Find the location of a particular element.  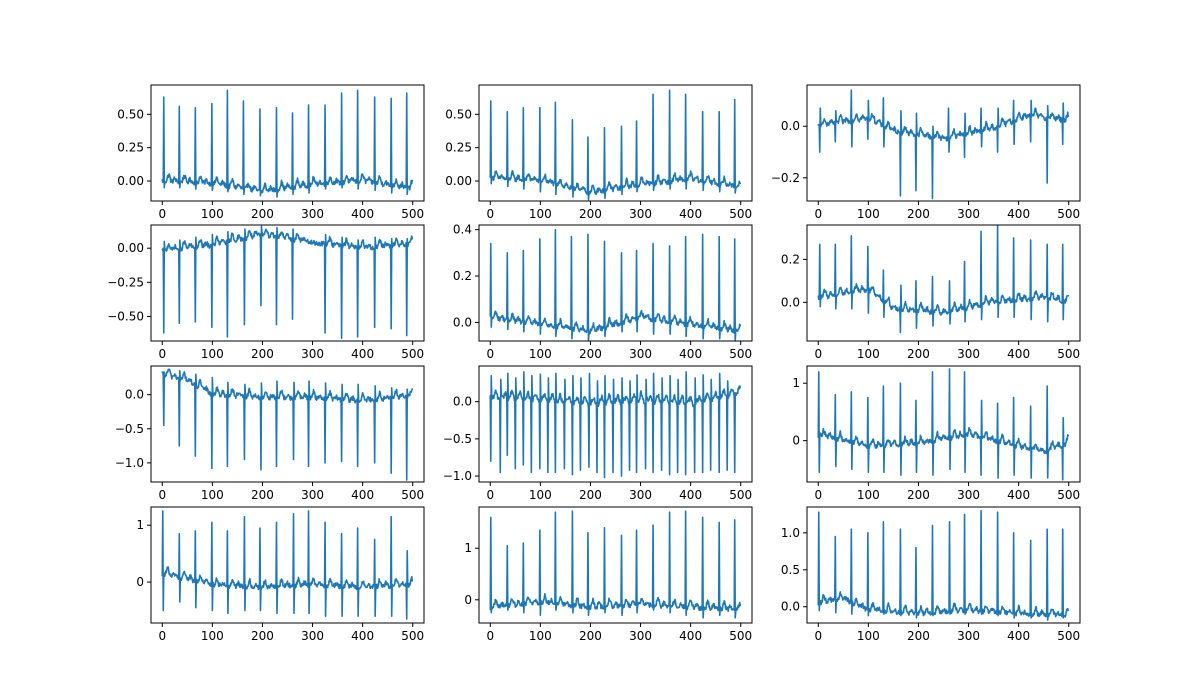

subplot-8: 0 100 200 300 400 500 −1.0 −0.5 0.0 is located at coordinates (598, 433).